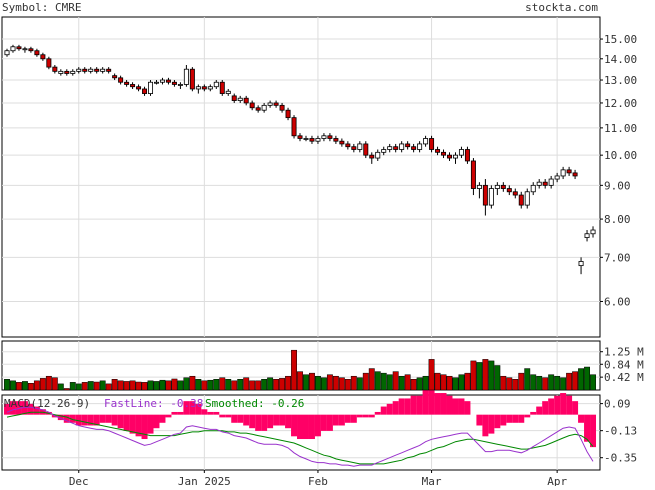  What do you see at coordinates (620, 59) in the screenshot?
I see `price-y-tick-label: 14.00` at bounding box center [620, 59].